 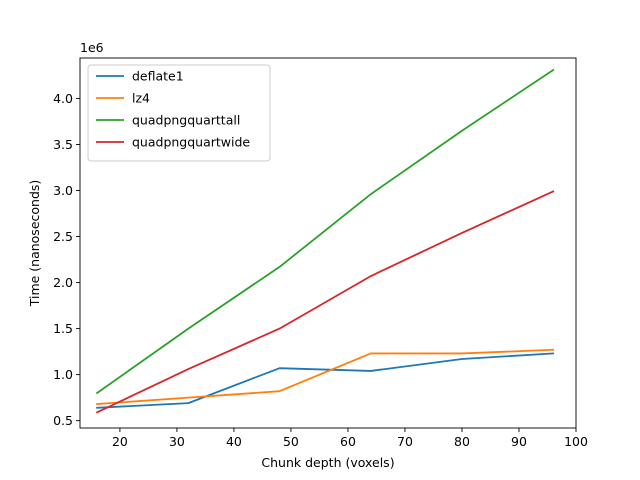 What do you see at coordinates (63, 190) in the screenshot?
I see `y-tick-label: 3.0` at bounding box center [63, 190].